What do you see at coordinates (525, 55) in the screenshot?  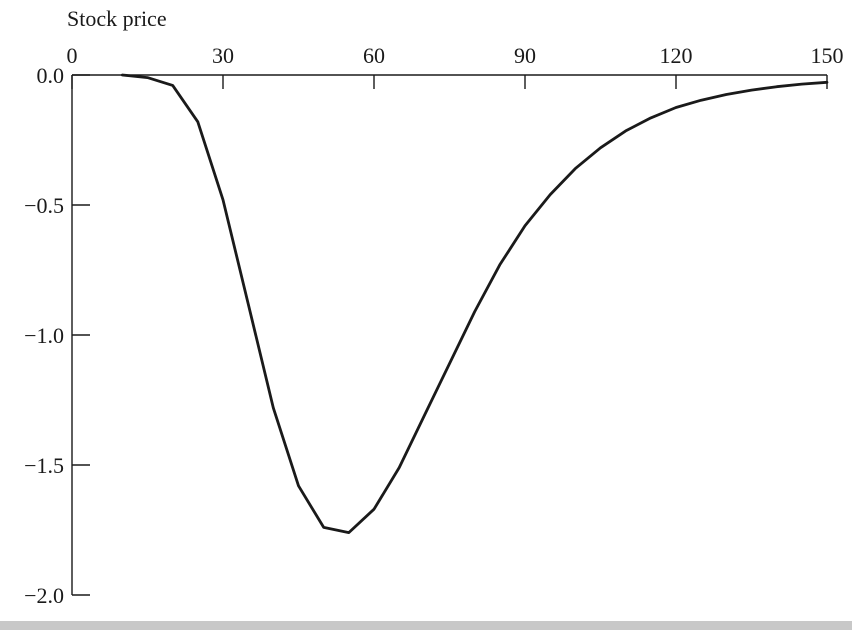 I see `x-tick-label: 90` at bounding box center [525, 55].